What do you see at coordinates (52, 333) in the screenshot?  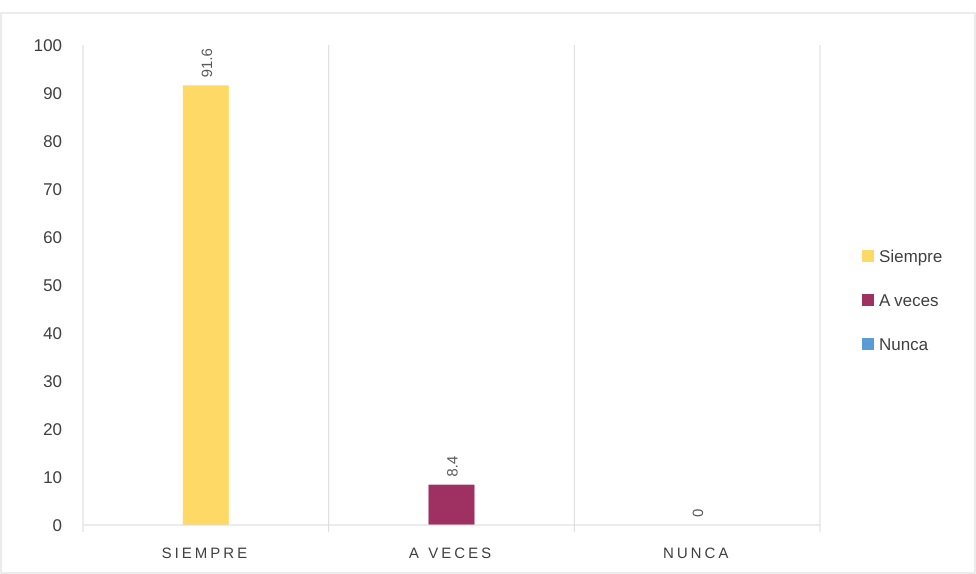 I see `y-tick-label: 40` at bounding box center [52, 333].